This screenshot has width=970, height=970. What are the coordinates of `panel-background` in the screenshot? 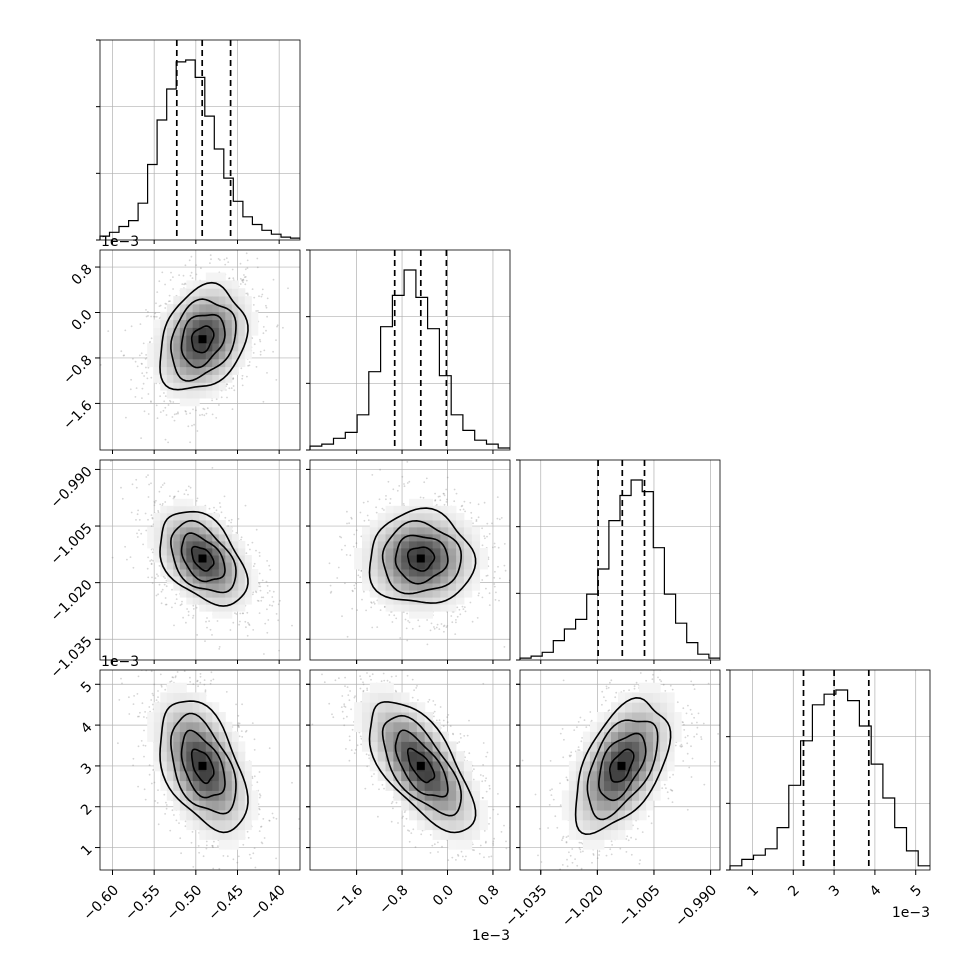 It's located at (620, 560).